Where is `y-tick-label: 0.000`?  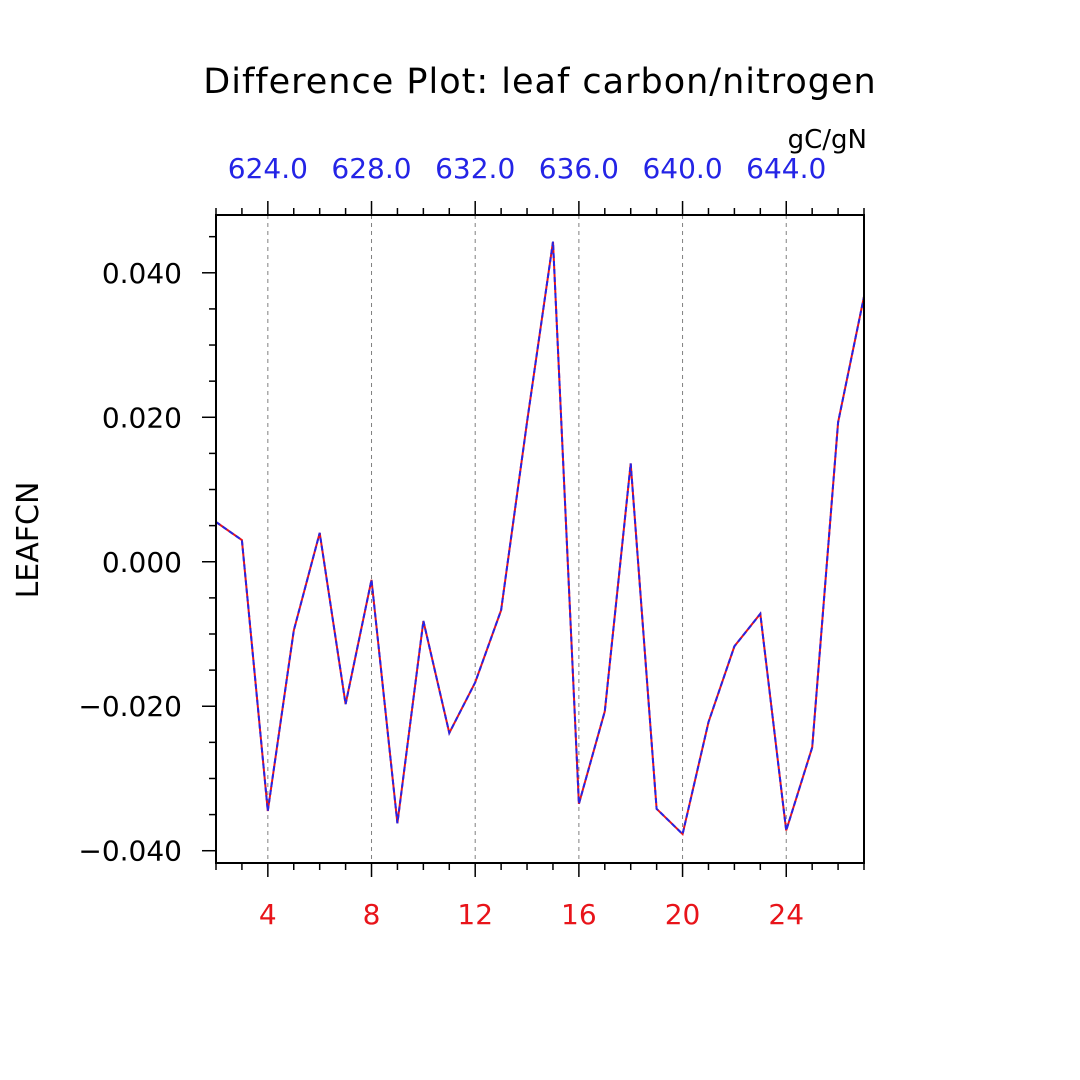 y-tick-label: 0.000 is located at coordinates (142, 562).